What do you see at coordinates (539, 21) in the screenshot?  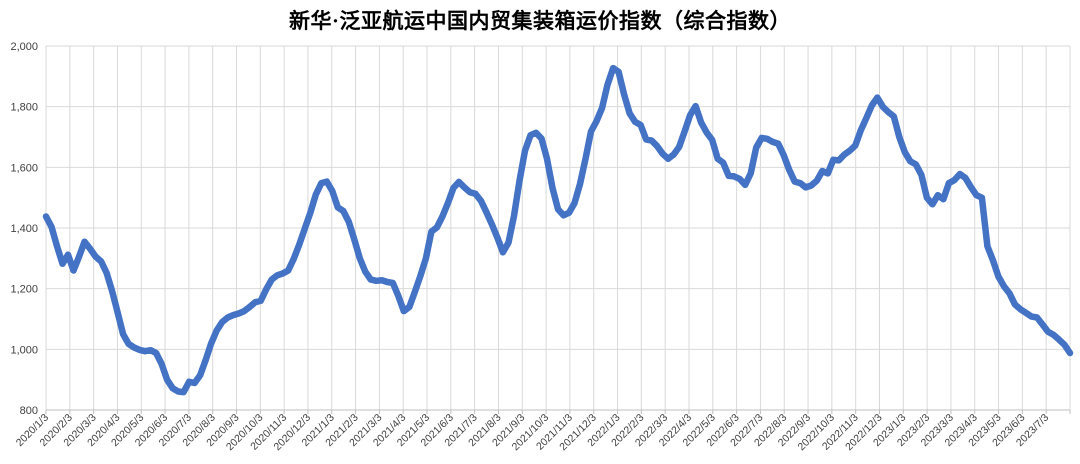 I see `chart-title: 新华·泛亚航运中国内贸集装箱运价指数（综合指数）` at bounding box center [539, 21].